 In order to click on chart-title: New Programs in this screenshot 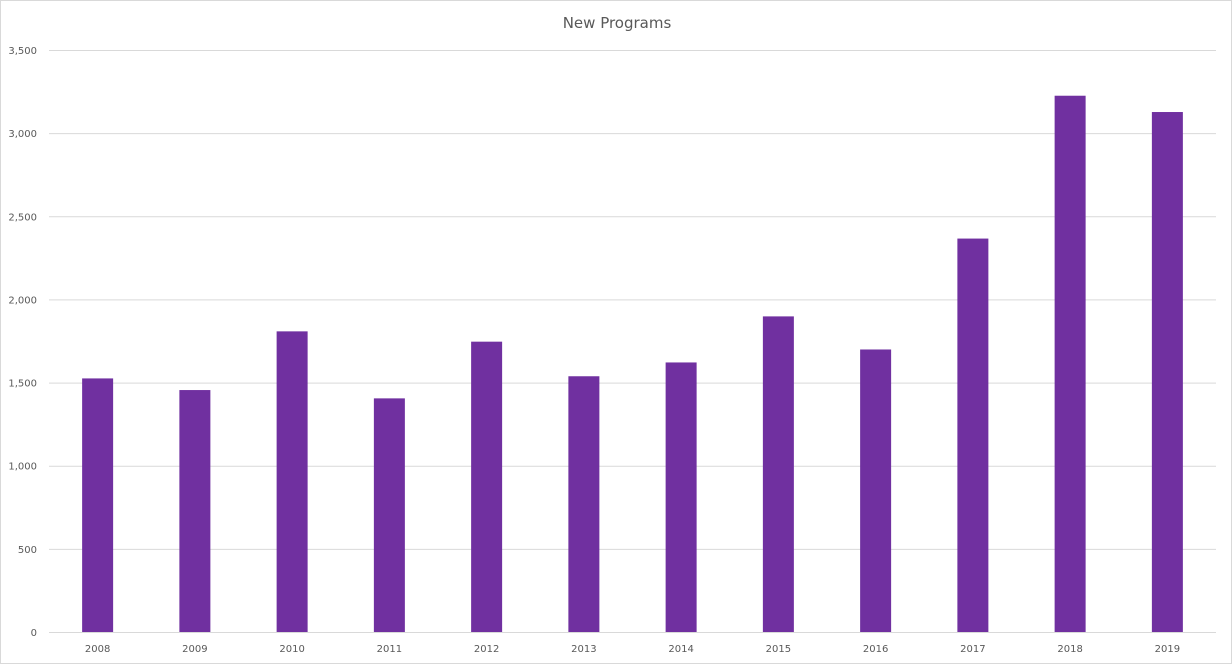, I will do `click(617, 23)`.